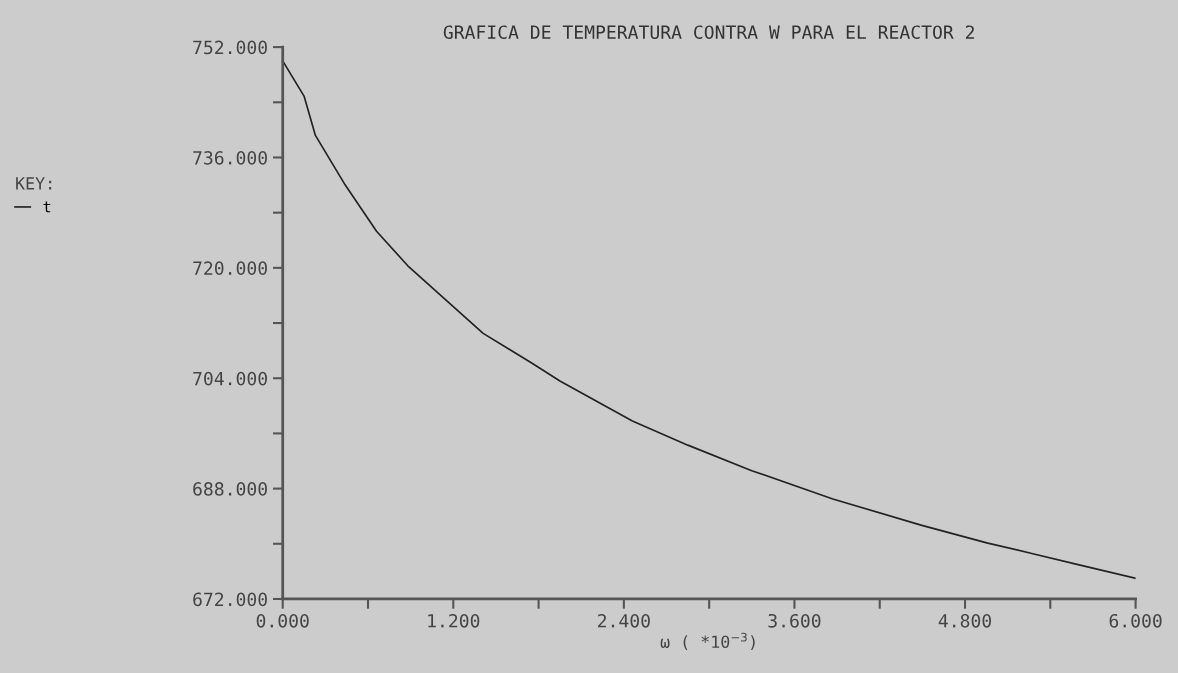 The height and width of the screenshot is (673, 1178). What do you see at coordinates (1135, 620) in the screenshot?
I see `x-tick-label: 6.000` at bounding box center [1135, 620].